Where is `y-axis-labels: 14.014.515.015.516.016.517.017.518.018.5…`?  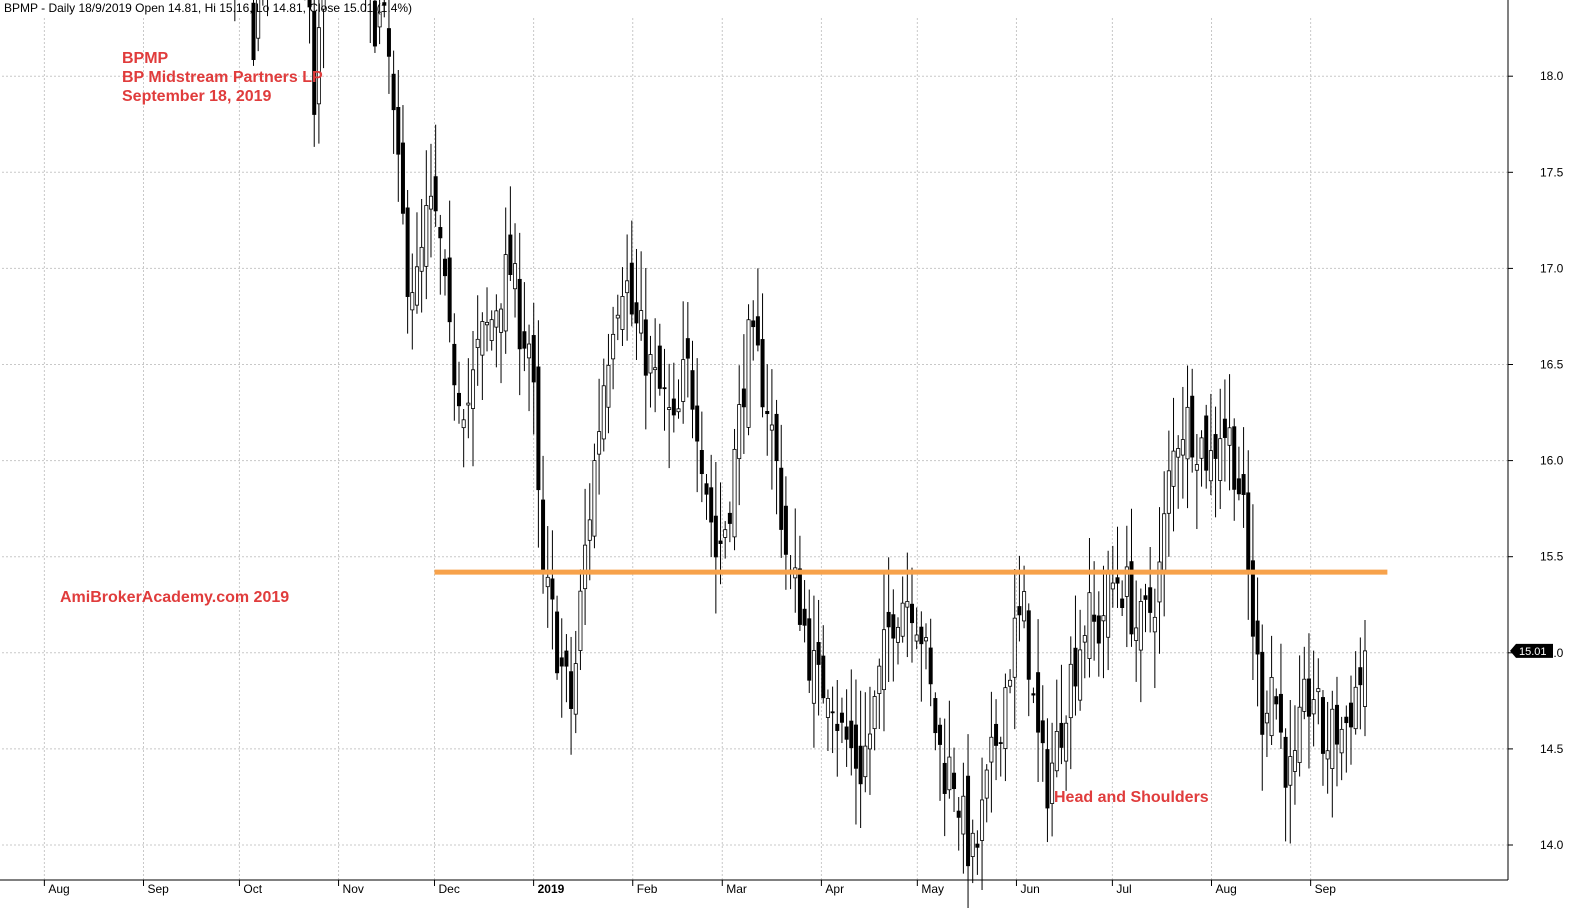 y-axis-labels: 14.014.515.015.516.016.517.017.518.018.5… is located at coordinates (1552, 460).